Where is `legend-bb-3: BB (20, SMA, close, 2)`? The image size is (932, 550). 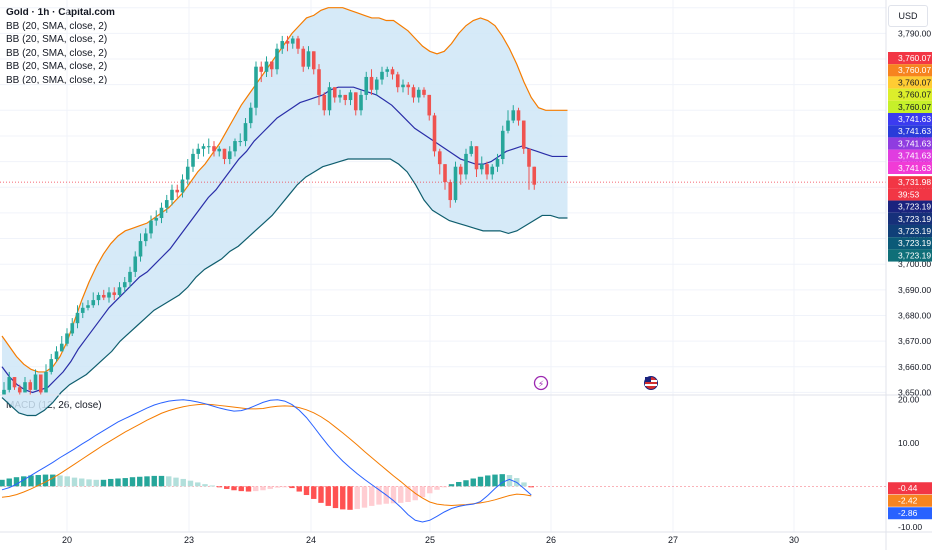
legend-bb-3: BB (20, SMA, close, 2) is located at coordinates (57, 53).